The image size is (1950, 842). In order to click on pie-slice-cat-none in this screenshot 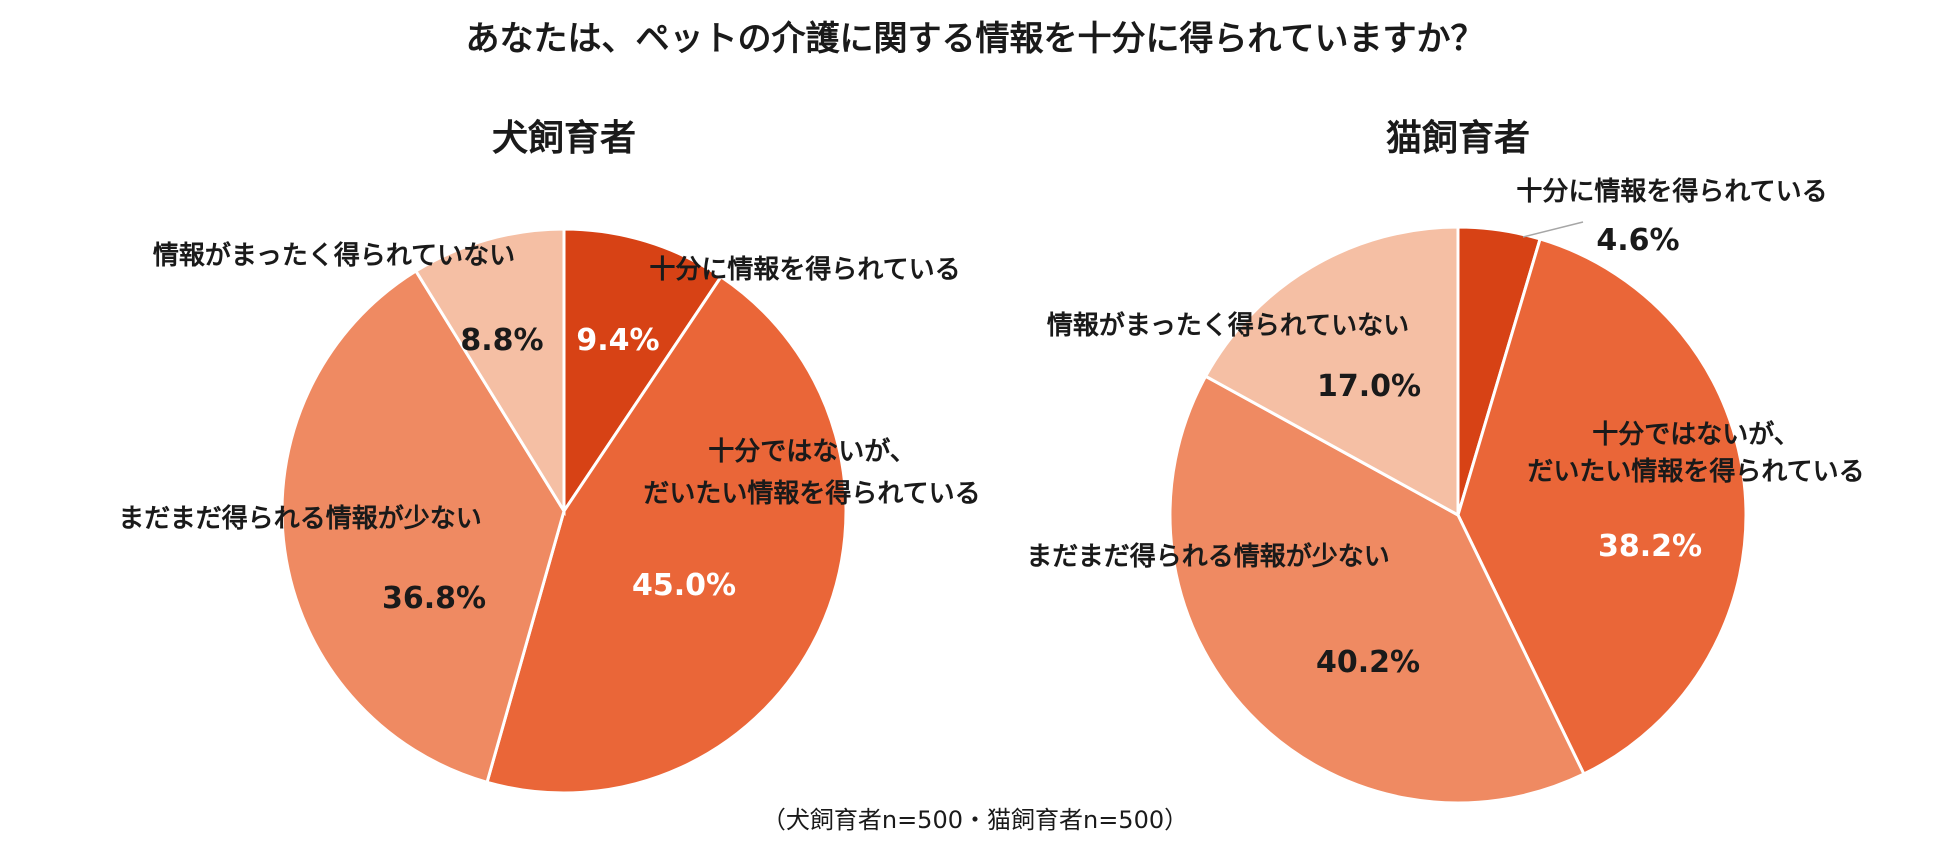, I will do `click(1331, 371)`.